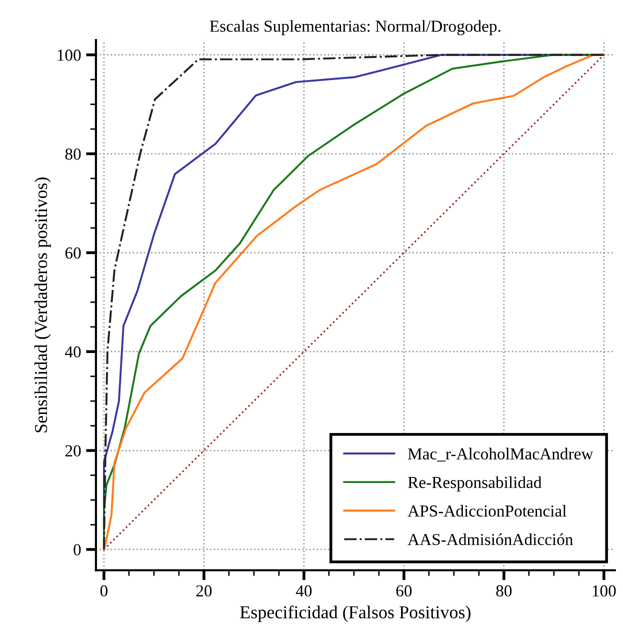 The height and width of the screenshot is (635, 623). I want to click on y-tick-label: 40, so click(73, 352).